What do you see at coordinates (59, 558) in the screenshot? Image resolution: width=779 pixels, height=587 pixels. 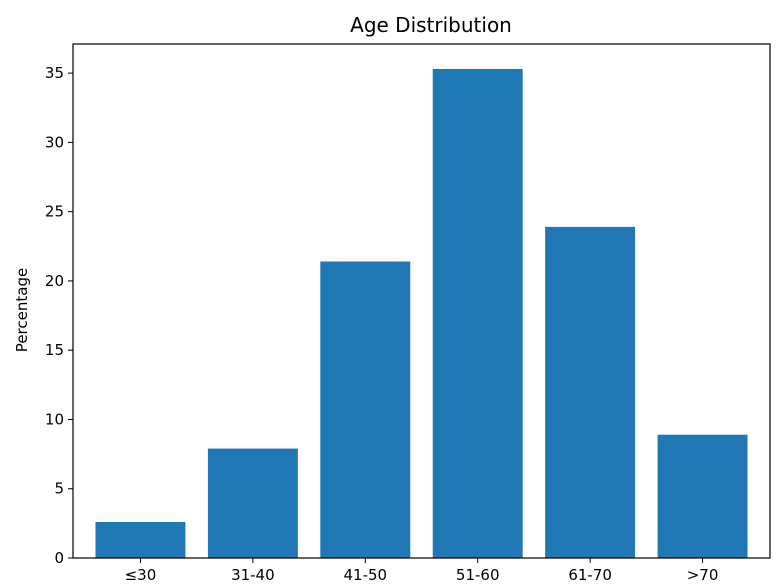 I see `y-tick-label-0: 0` at bounding box center [59, 558].